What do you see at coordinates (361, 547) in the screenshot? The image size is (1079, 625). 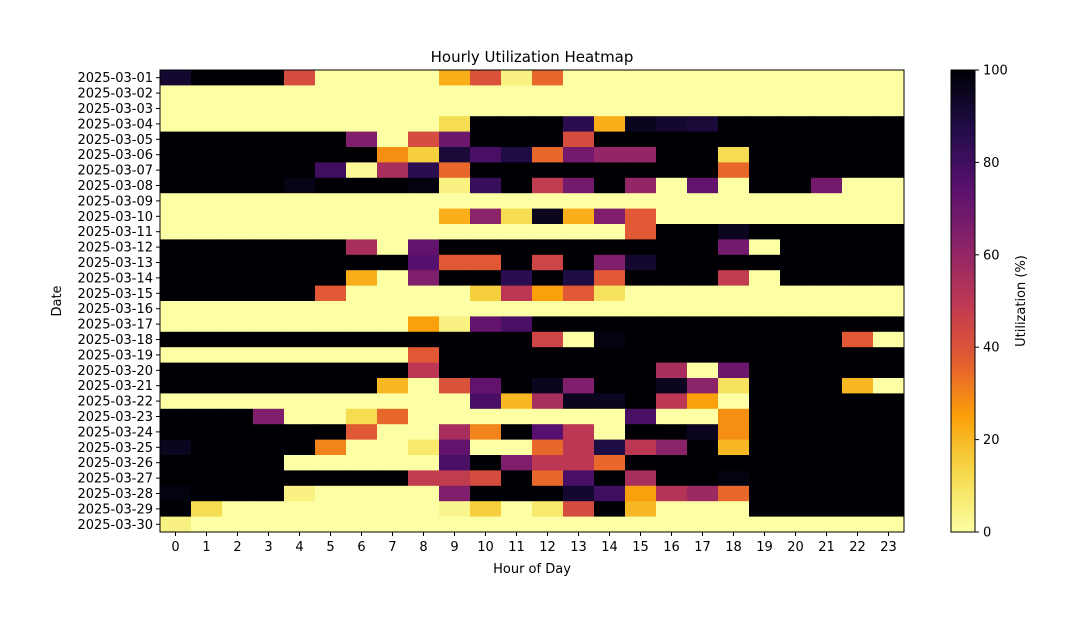 I see `x-tick-label: 6` at bounding box center [361, 547].